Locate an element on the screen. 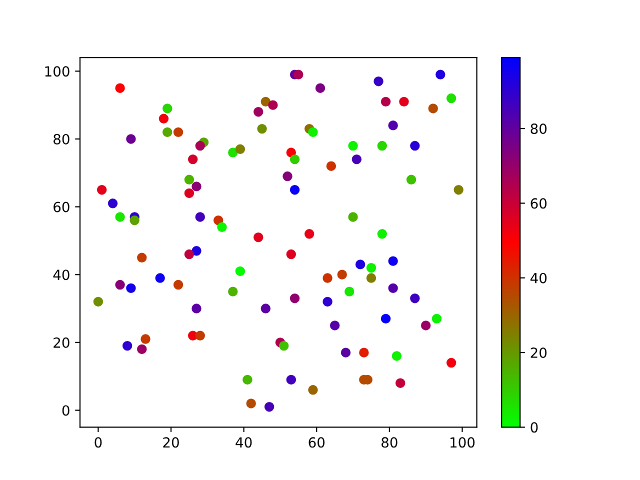 The height and width of the screenshot is (480, 640). color-bar-label: 0 is located at coordinates (534, 427).